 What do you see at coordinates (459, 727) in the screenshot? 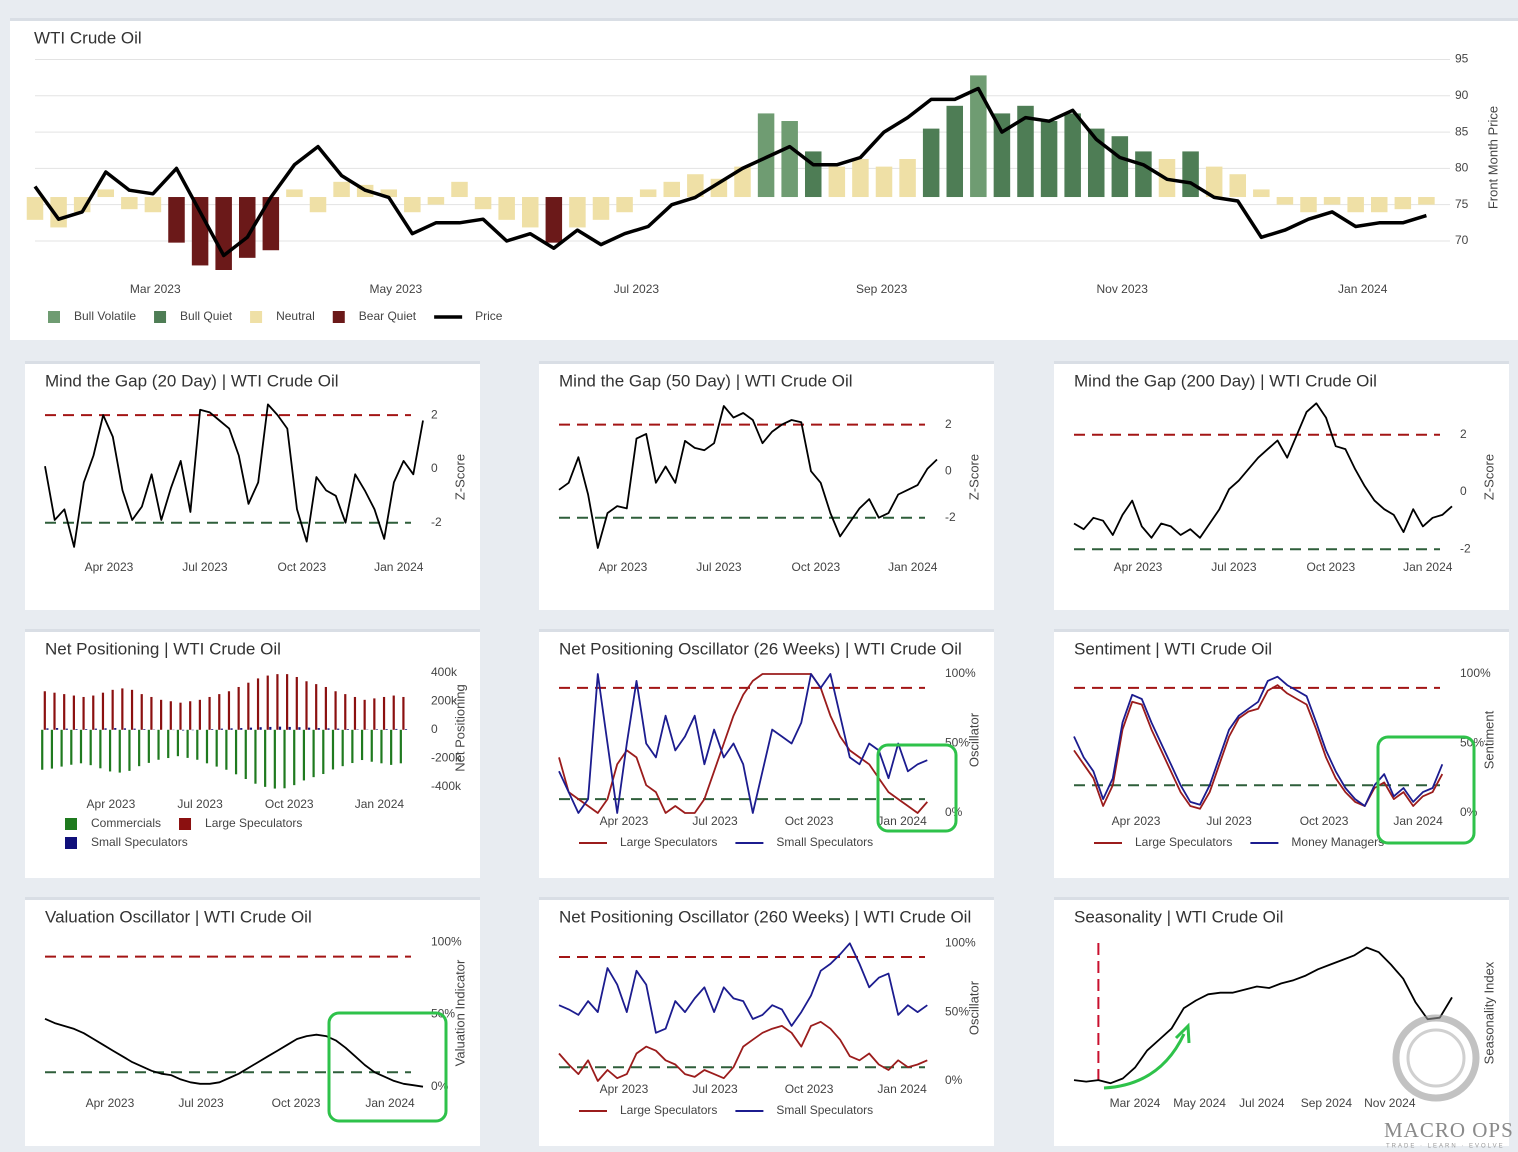
I see `y-axis-title: Net Positioning` at bounding box center [459, 727].